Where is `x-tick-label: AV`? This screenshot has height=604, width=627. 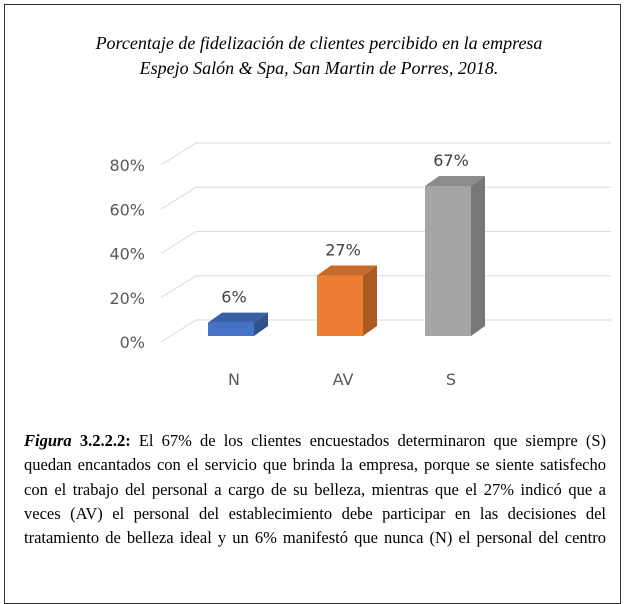
x-tick-label: AV is located at coordinates (343, 379).